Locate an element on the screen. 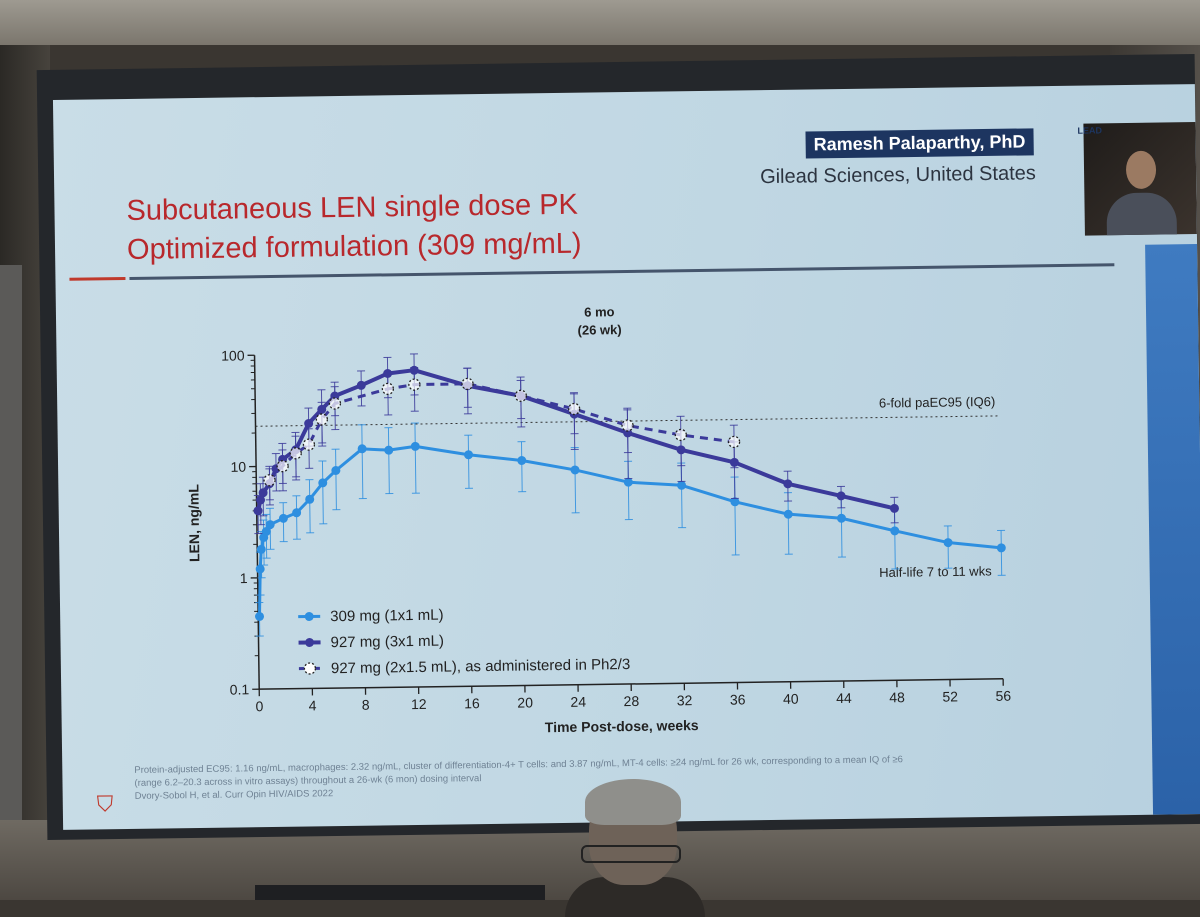 Image resolution: width=1200 pixels, height=917 pixels. monitor-edge is located at coordinates (400, 892).